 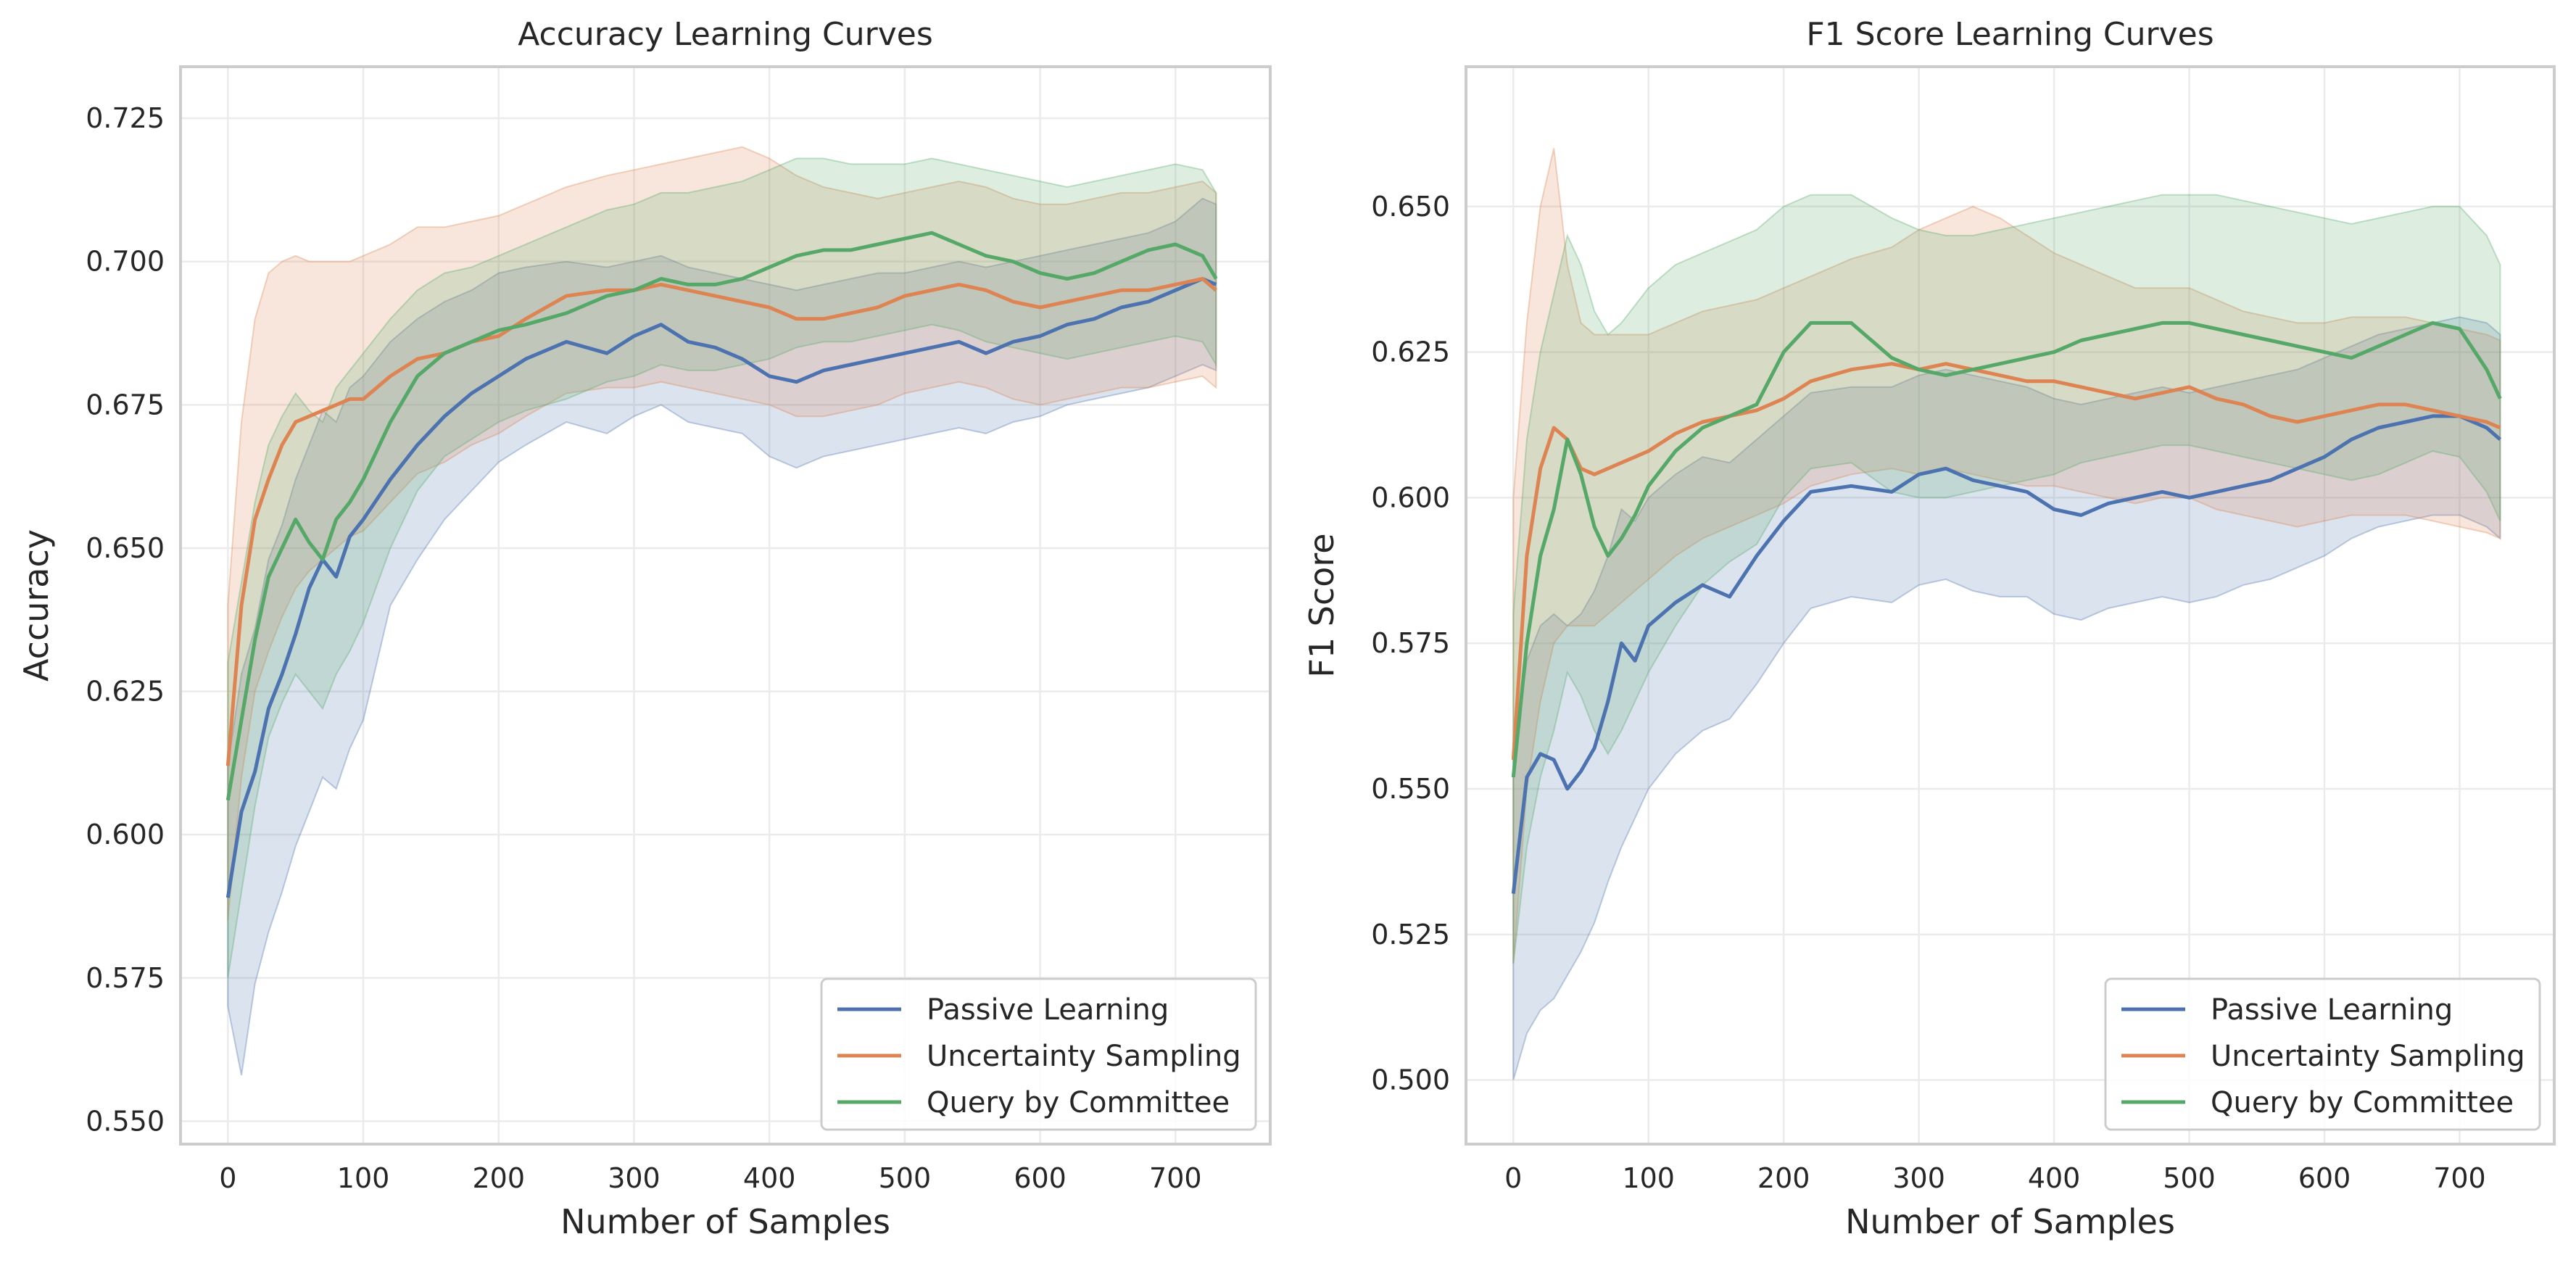 What do you see at coordinates (1410, 935) in the screenshot?
I see `y-tick-label: 0.525` at bounding box center [1410, 935].